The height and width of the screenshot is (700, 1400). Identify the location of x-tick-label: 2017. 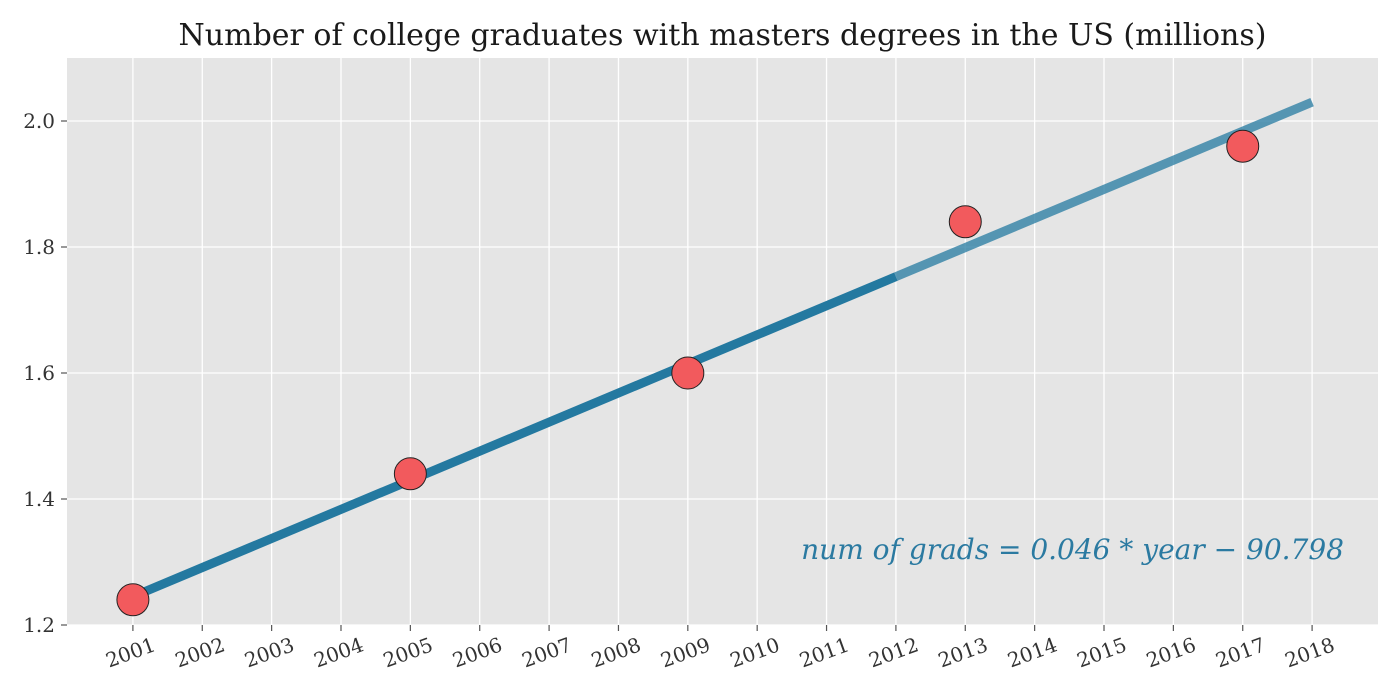
(1240, 652).